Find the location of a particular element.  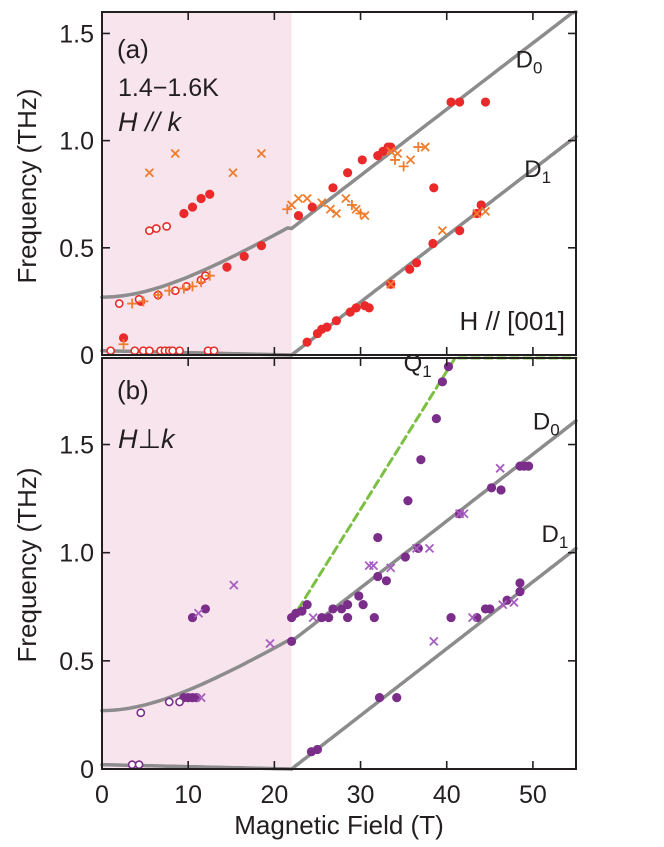

temperature-annotation: 1.4−1.6K is located at coordinates (168, 88).